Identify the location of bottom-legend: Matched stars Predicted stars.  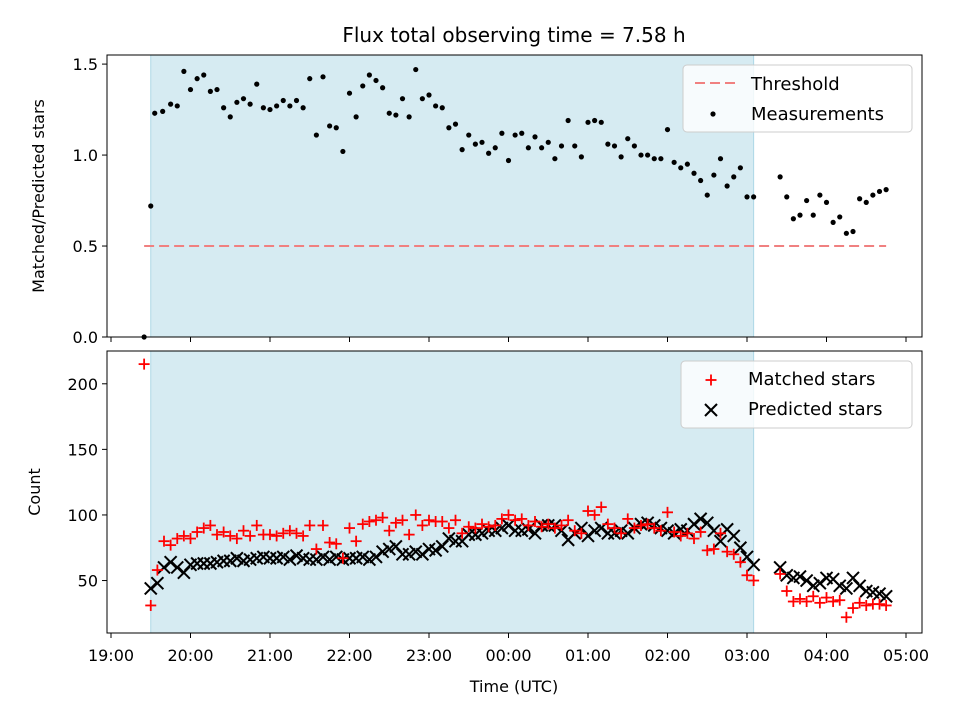
(796, 394).